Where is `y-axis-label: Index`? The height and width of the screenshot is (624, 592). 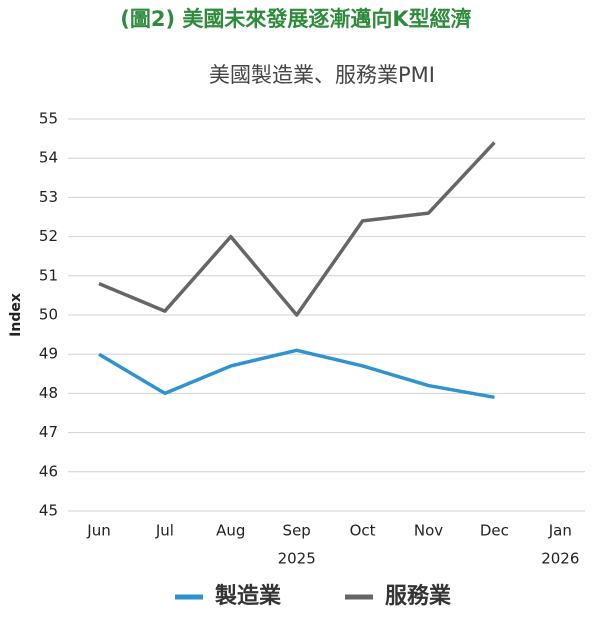 y-axis-label: Index is located at coordinates (16, 315).